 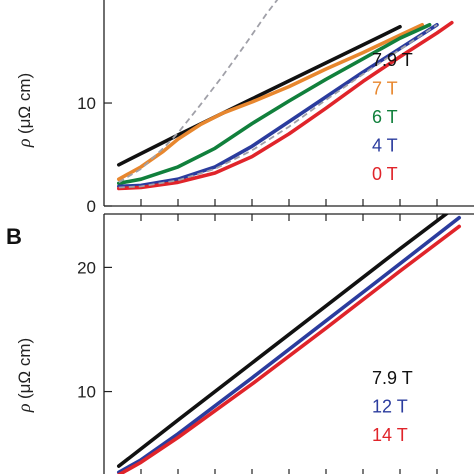 I want to click on dashed-reference-line, so click(x=198, y=92).